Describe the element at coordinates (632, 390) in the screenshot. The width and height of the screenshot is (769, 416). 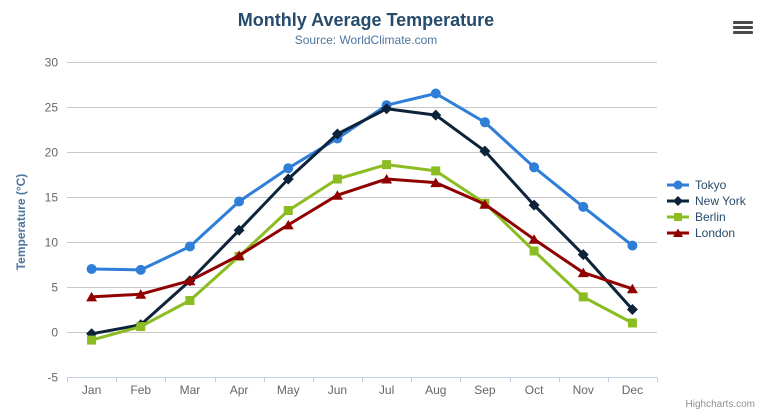
I see `x-axis-label: Dec` at that location.